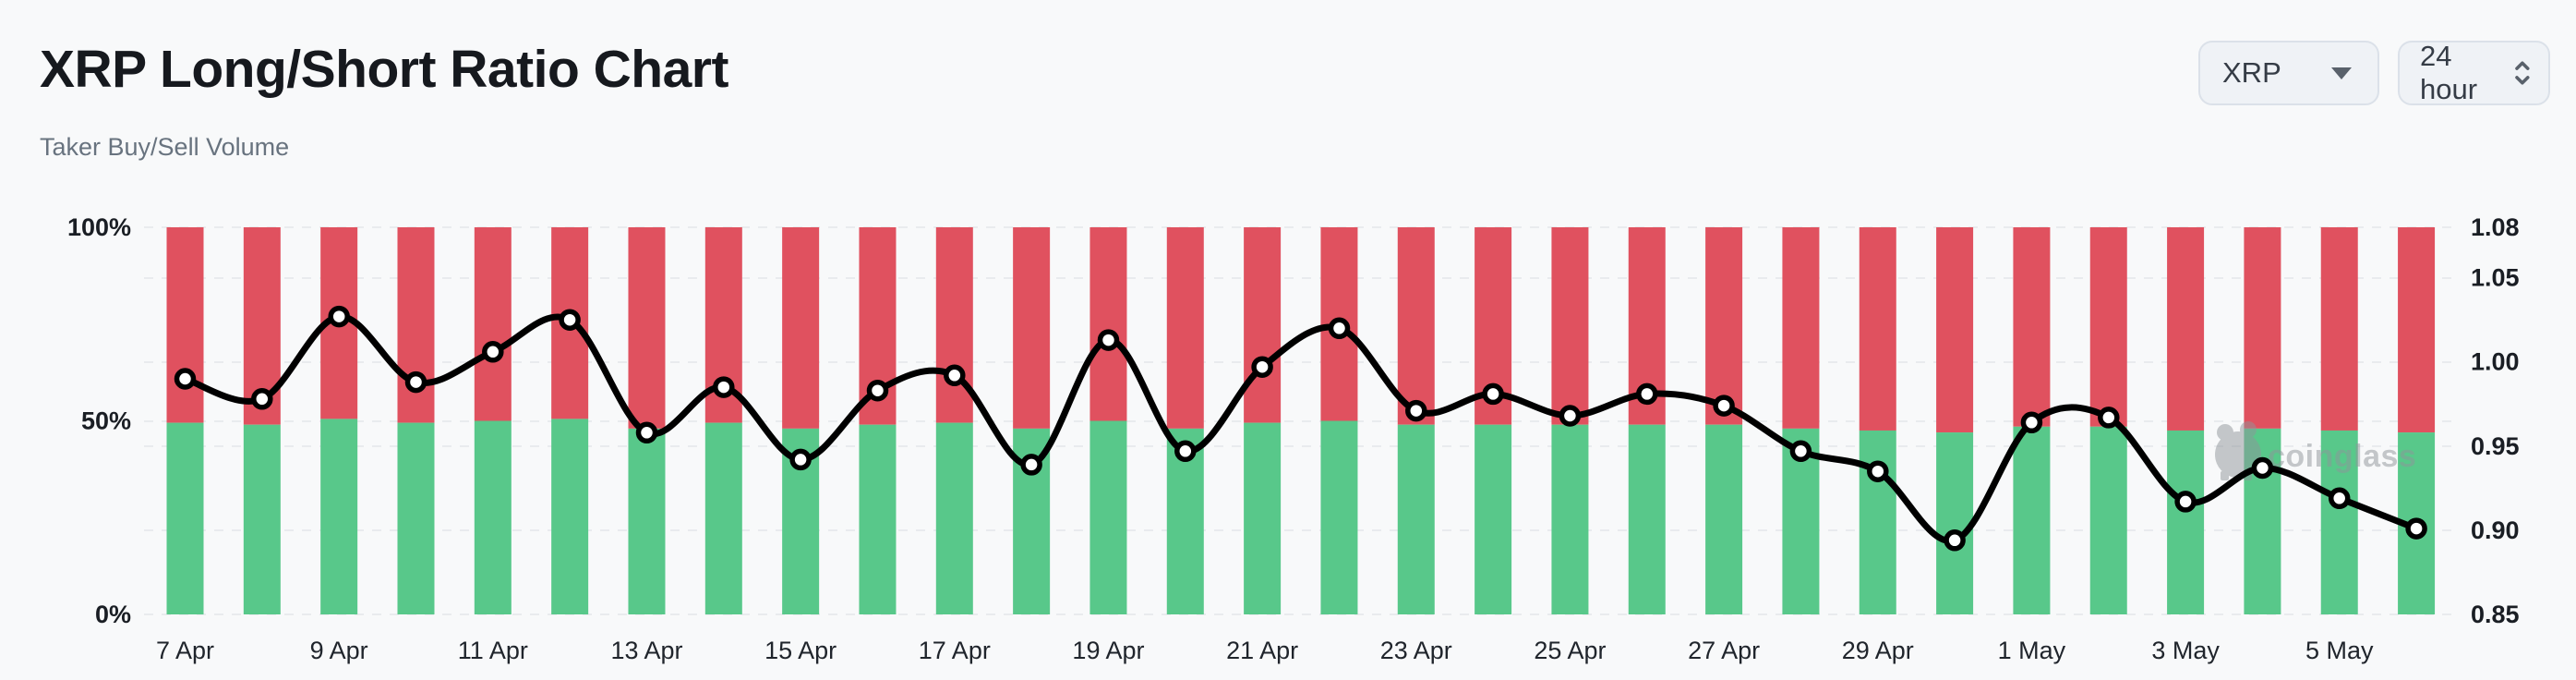 The width and height of the screenshot is (2576, 680). What do you see at coordinates (800, 650) in the screenshot?
I see `x-axis-tick-label: 15 Apr` at bounding box center [800, 650].